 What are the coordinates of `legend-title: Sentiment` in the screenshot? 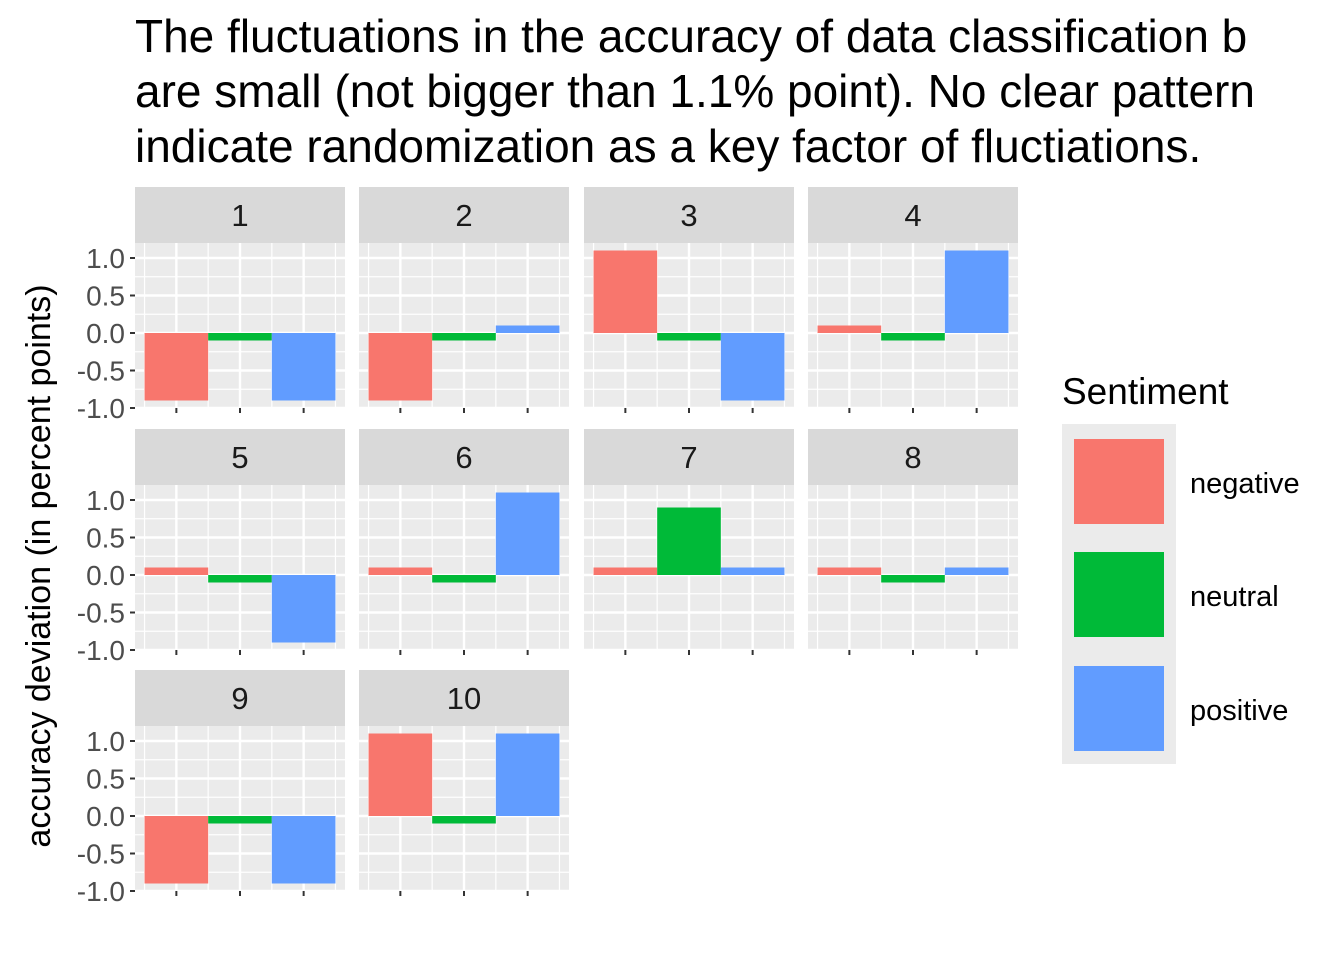 It's located at (1145, 391).